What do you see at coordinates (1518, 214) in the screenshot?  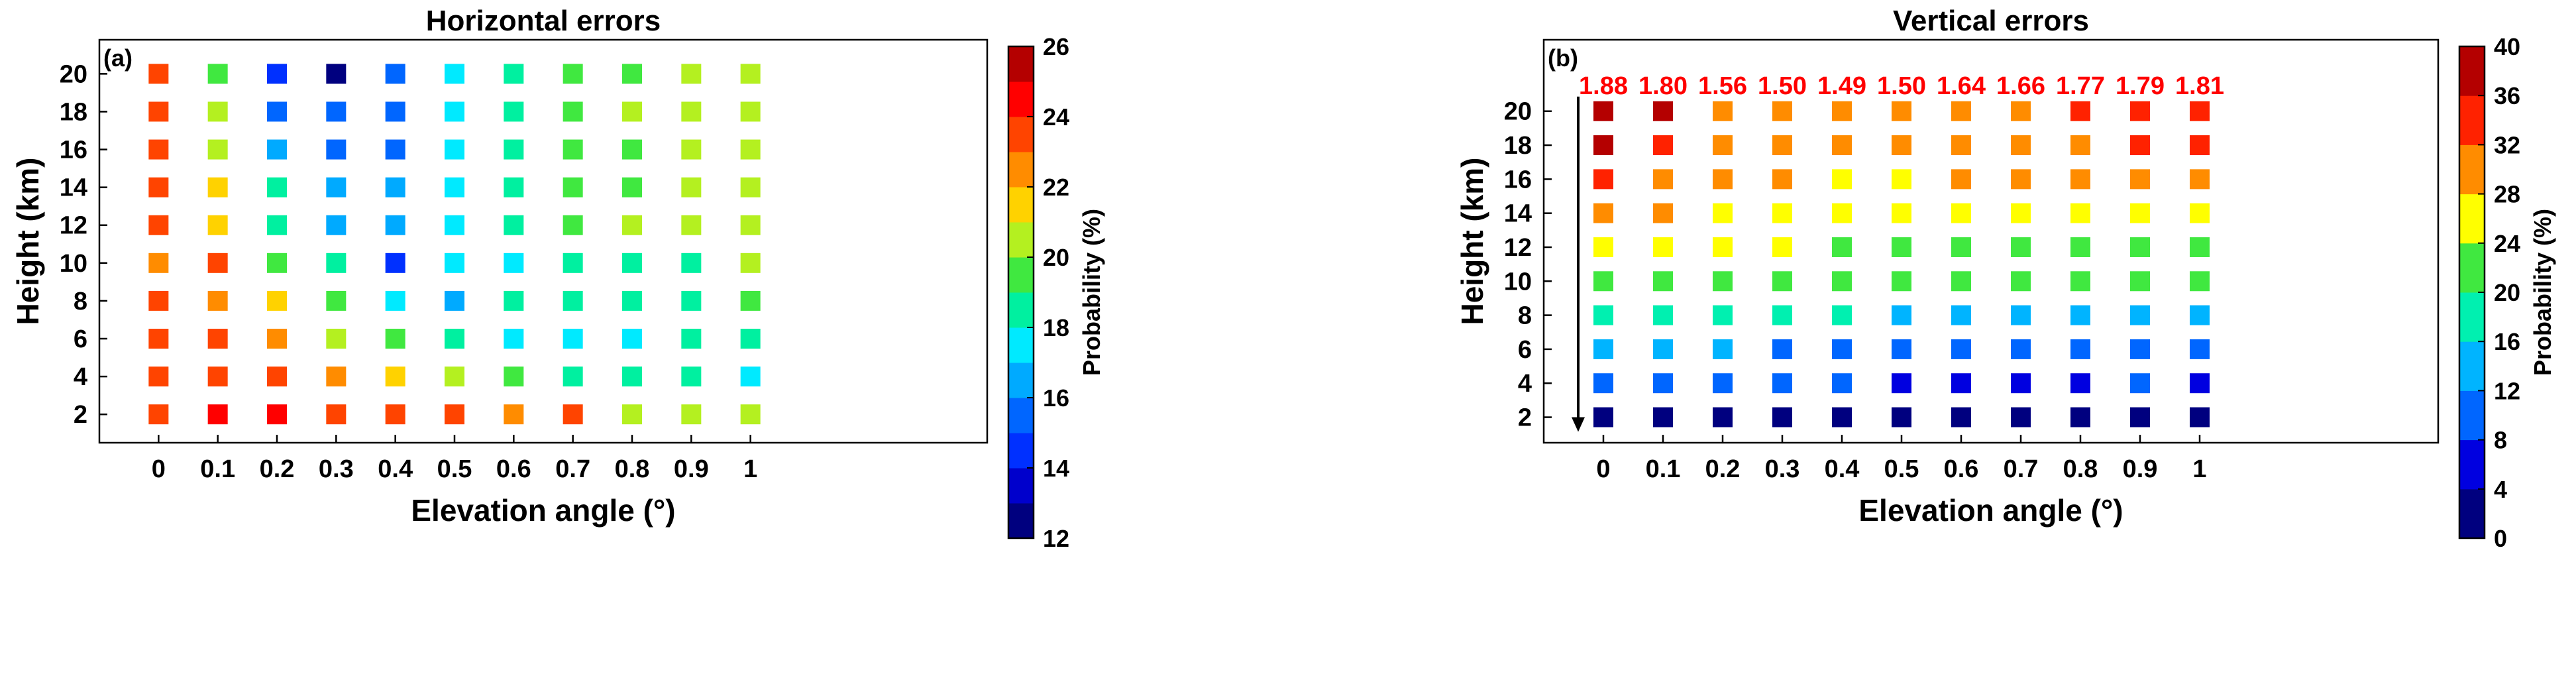 I see `y-tick-label: 14` at bounding box center [1518, 214].